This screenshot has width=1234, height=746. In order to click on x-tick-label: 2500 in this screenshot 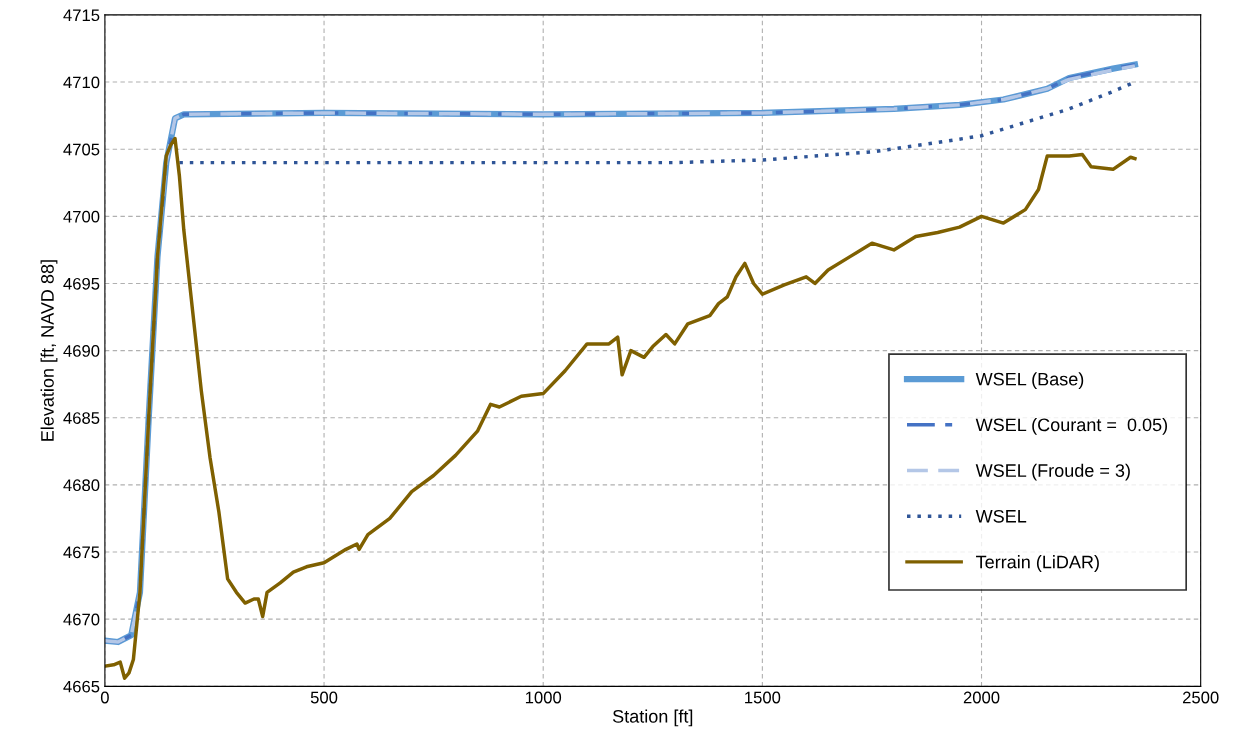, I will do `click(1200, 697)`.